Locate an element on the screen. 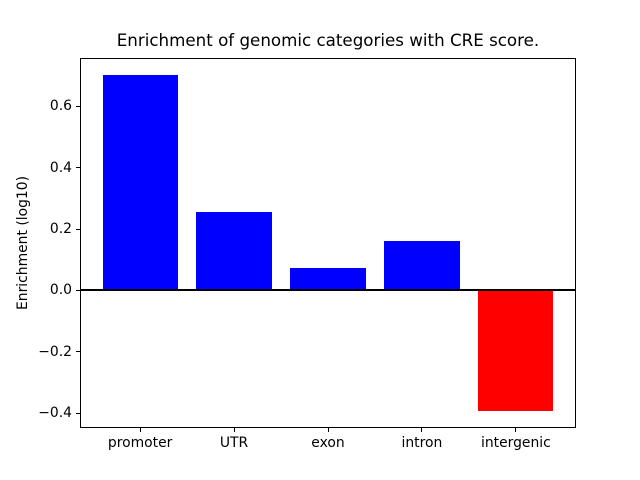 The image size is (640, 480). y-tick-label: 0.4 is located at coordinates (60, 167).